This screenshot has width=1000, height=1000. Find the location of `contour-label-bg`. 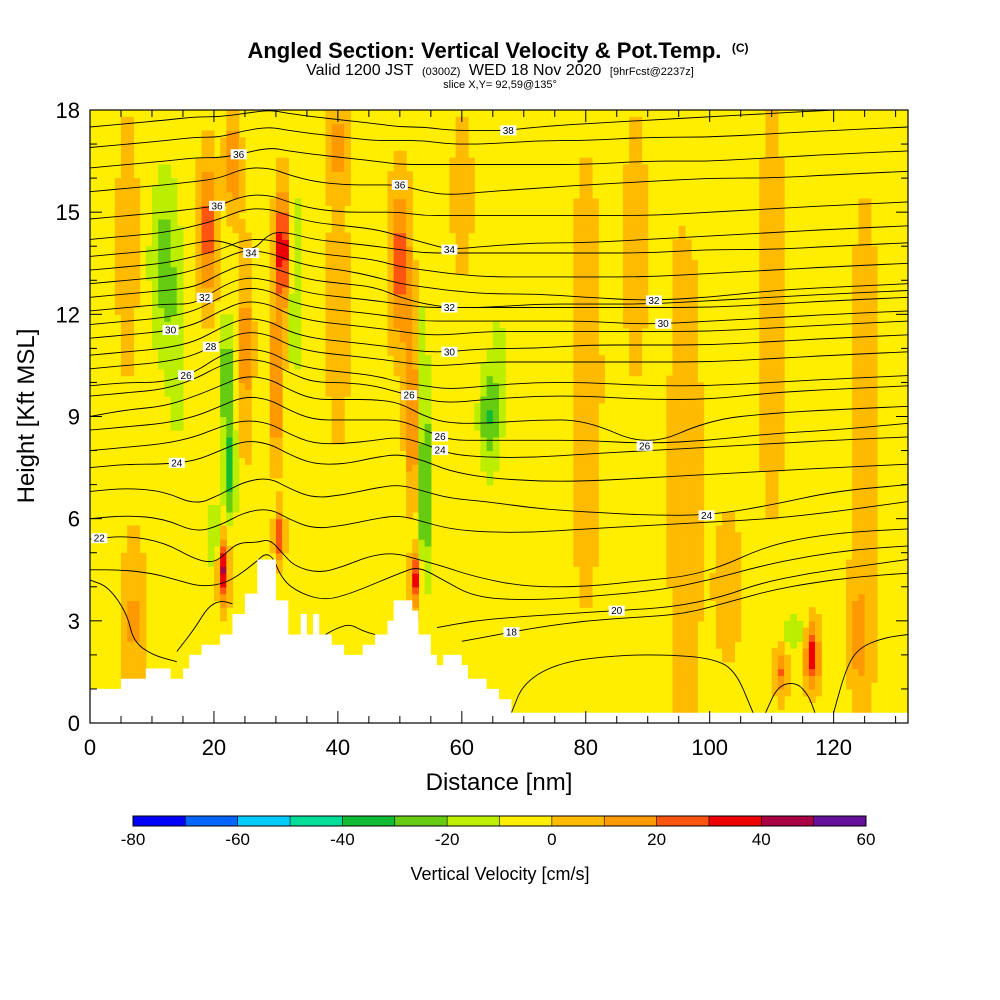

contour-label-bg is located at coordinates (508, 130).